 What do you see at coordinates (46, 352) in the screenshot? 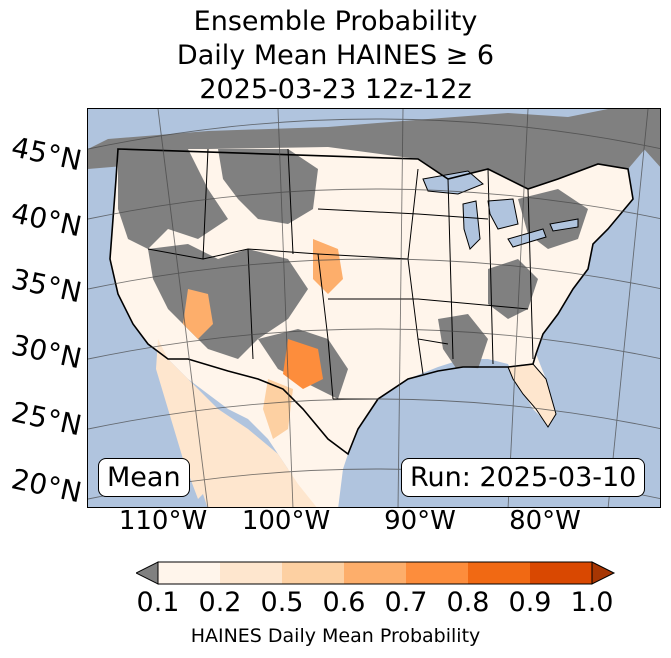
I see `lat-label-30n: 30°N` at bounding box center [46, 352].